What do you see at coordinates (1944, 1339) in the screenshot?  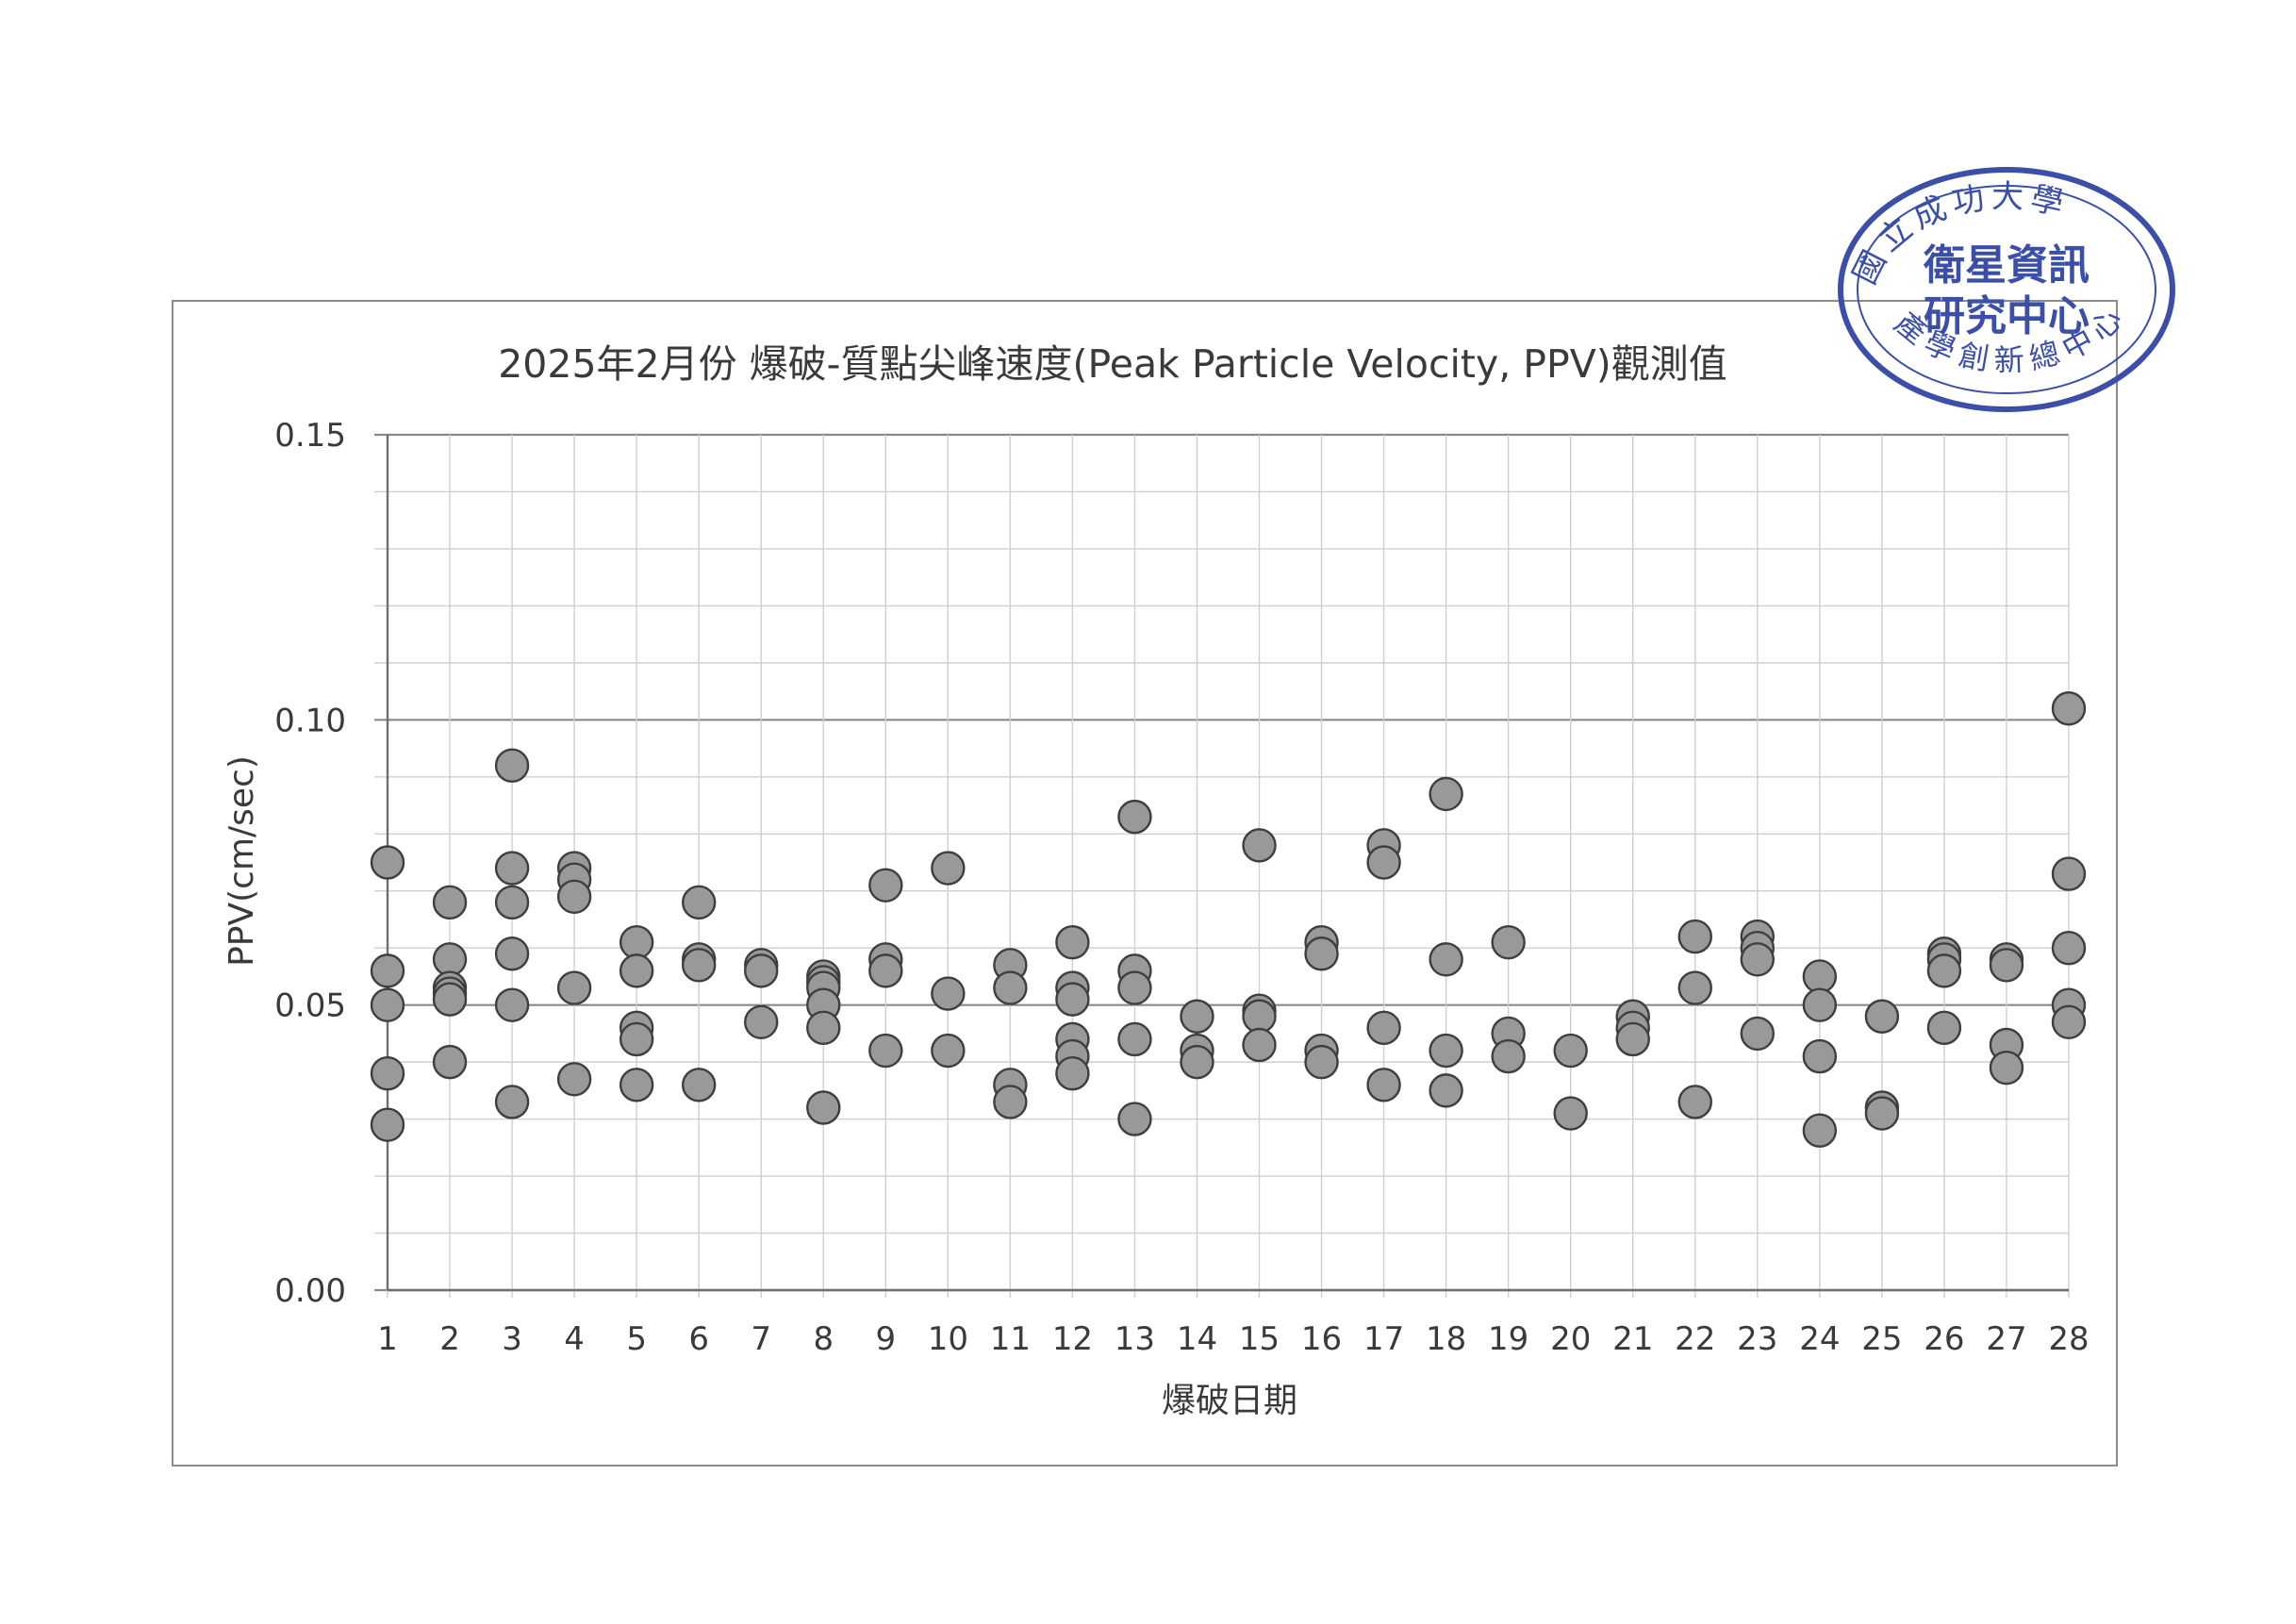 I see `x-tick-label: 26` at bounding box center [1944, 1339].